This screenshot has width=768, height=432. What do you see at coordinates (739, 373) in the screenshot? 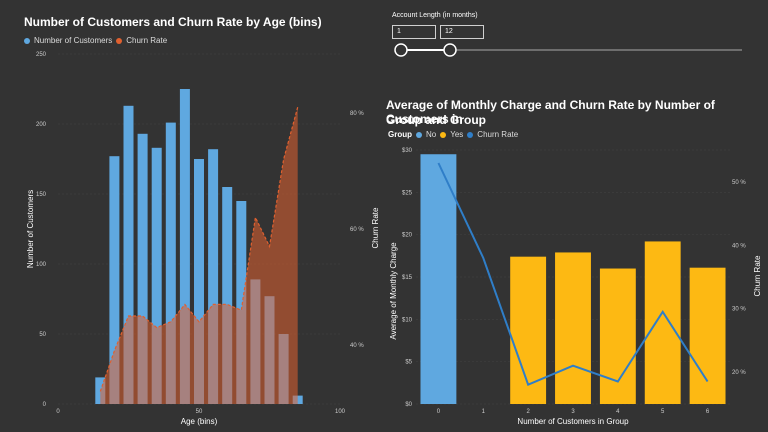
I see `group-y2-tick-label: 20 %` at bounding box center [739, 373].